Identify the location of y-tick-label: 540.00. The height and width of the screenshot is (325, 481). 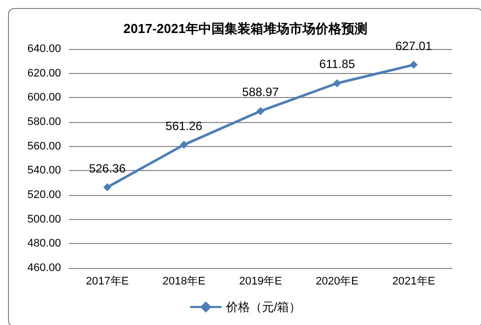
(44, 170).